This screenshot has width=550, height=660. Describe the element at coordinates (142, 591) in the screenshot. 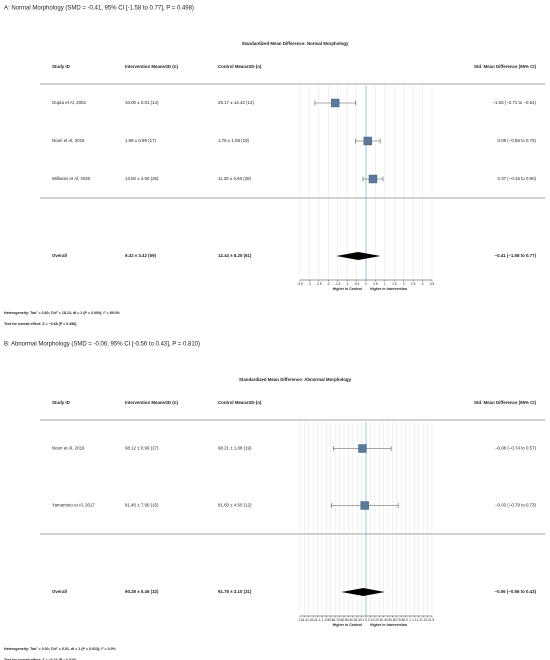

I see `intervention-stat: 90.28 ± 5.46 (32)` at that location.